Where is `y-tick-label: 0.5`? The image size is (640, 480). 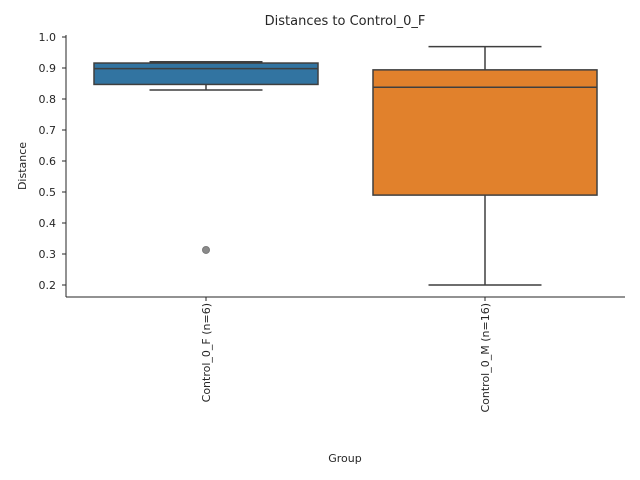 y-tick-label: 0.5 is located at coordinates (48, 192).